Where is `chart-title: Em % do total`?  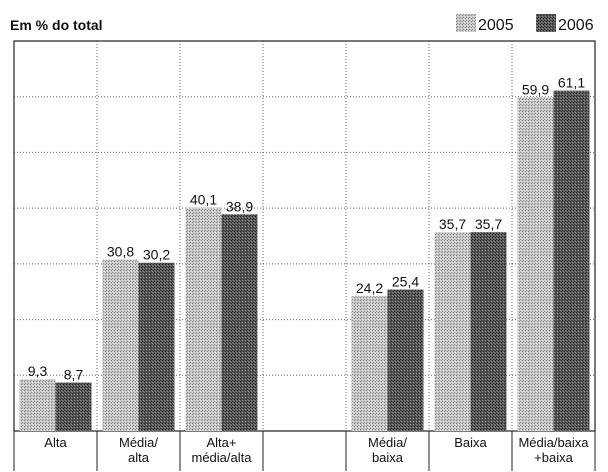
chart-title: Em % do total is located at coordinates (56, 25).